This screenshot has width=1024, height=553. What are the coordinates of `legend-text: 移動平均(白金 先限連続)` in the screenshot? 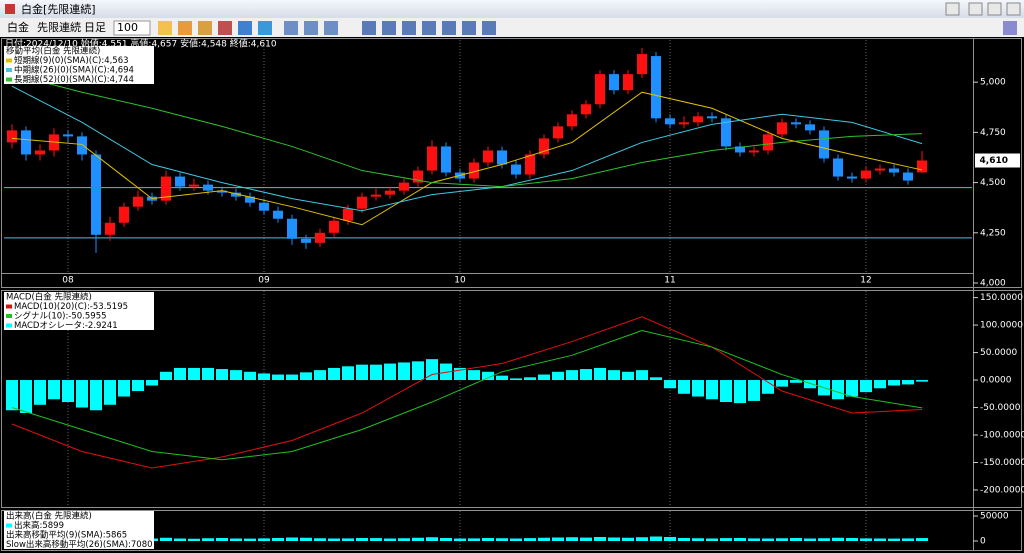 It's located at (53, 51).